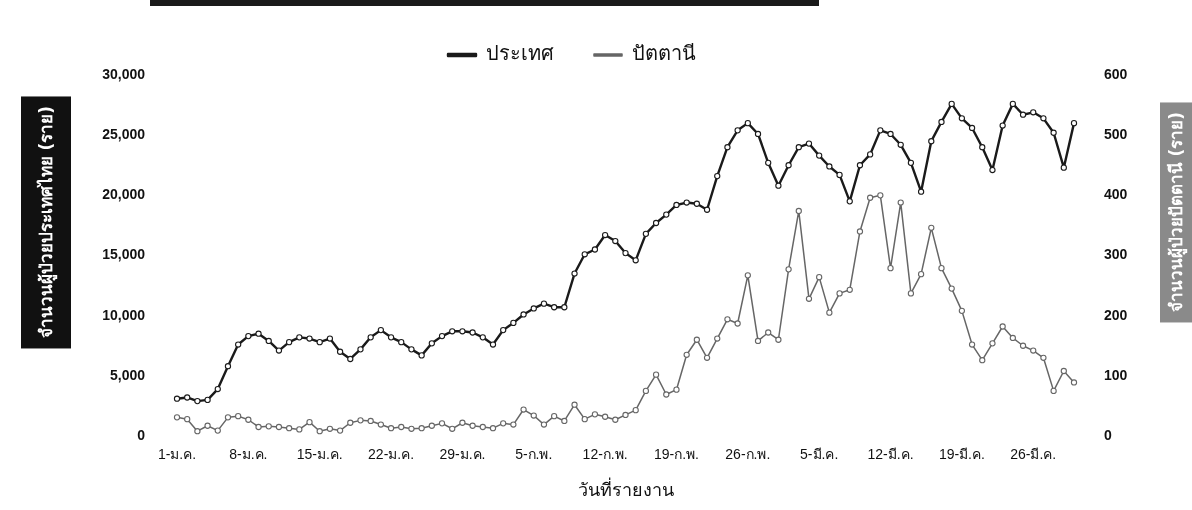 The width and height of the screenshot is (1192, 510). Describe the element at coordinates (605, 454) in the screenshot. I see `x-tick-label: 12-ก.พ.` at that location.